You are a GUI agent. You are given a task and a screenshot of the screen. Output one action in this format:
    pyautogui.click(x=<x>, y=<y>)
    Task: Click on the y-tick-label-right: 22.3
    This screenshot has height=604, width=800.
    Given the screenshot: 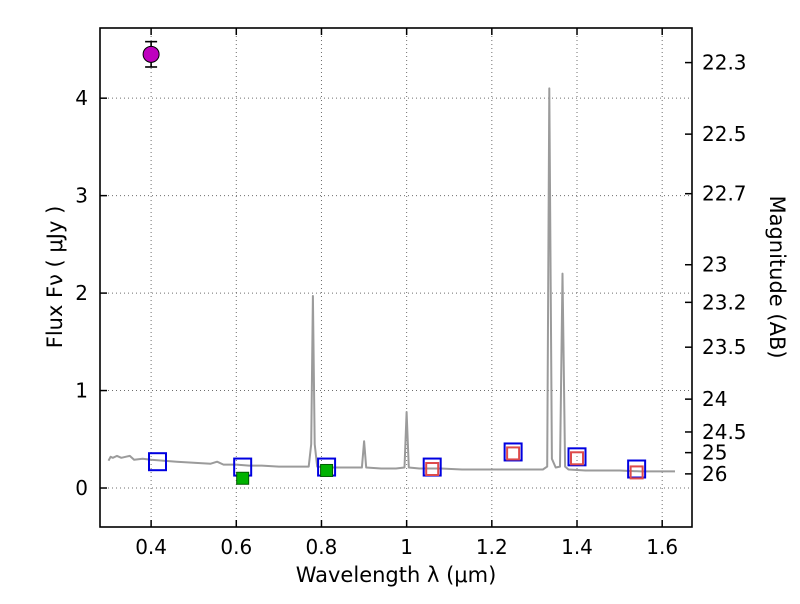 What is the action you would take?
    pyautogui.click(x=724, y=63)
    